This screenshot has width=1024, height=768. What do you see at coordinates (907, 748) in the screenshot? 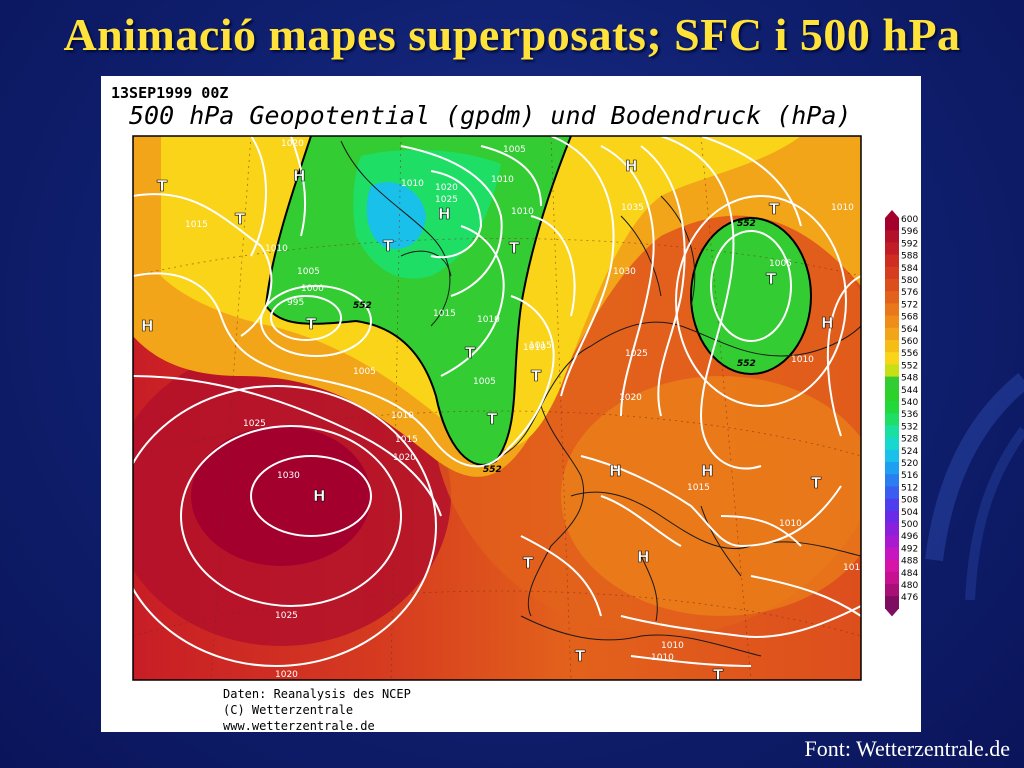
I see `source-credit: Font: Wetterzentrale.de` at bounding box center [907, 748].